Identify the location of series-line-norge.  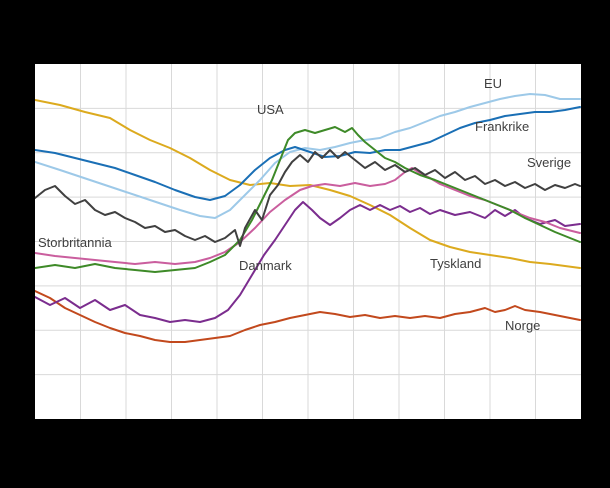
(308, 316).